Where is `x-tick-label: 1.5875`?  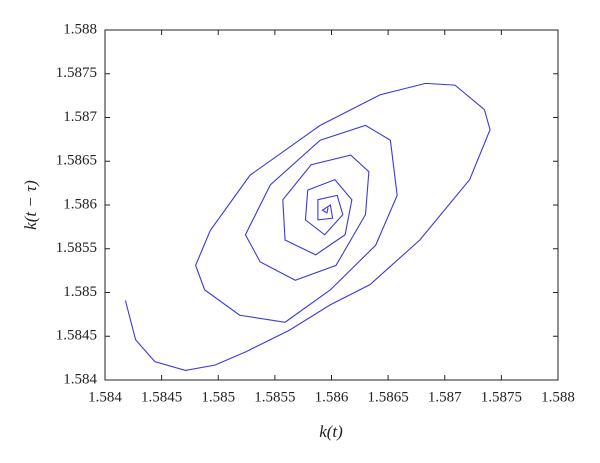
x-tick-label: 1.5875 is located at coordinates (501, 397).